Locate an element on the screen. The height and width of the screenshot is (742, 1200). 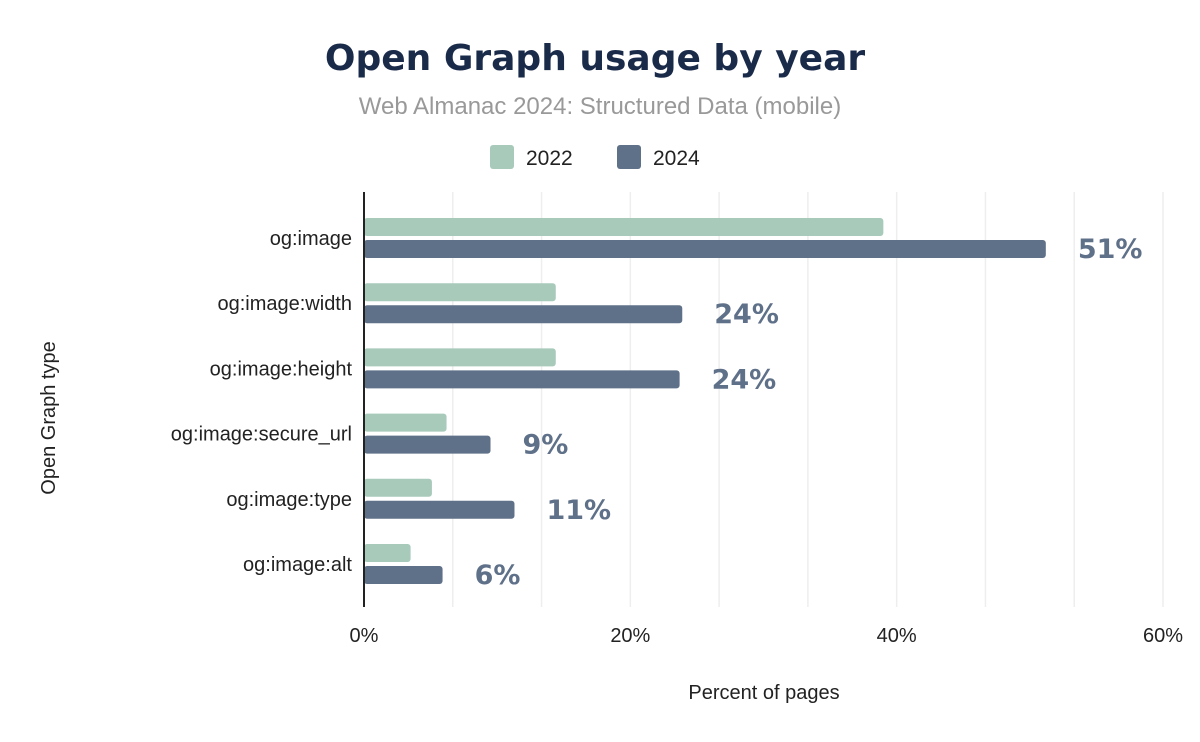
legend-swatch-2022 is located at coordinates (502, 157).